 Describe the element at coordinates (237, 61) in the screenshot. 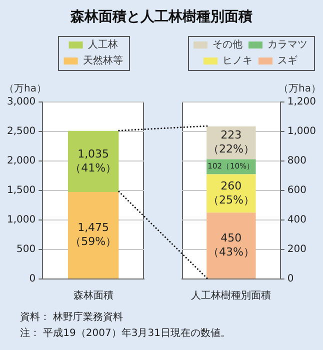

I see `legend-label: ヒノキ` at that location.